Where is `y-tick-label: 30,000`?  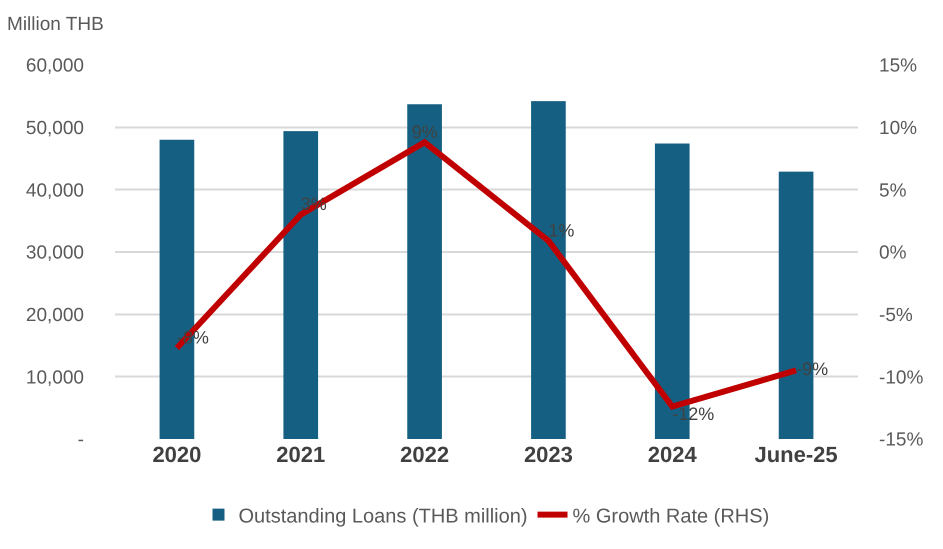
y-tick-label: 30,000 is located at coordinates (55, 253).